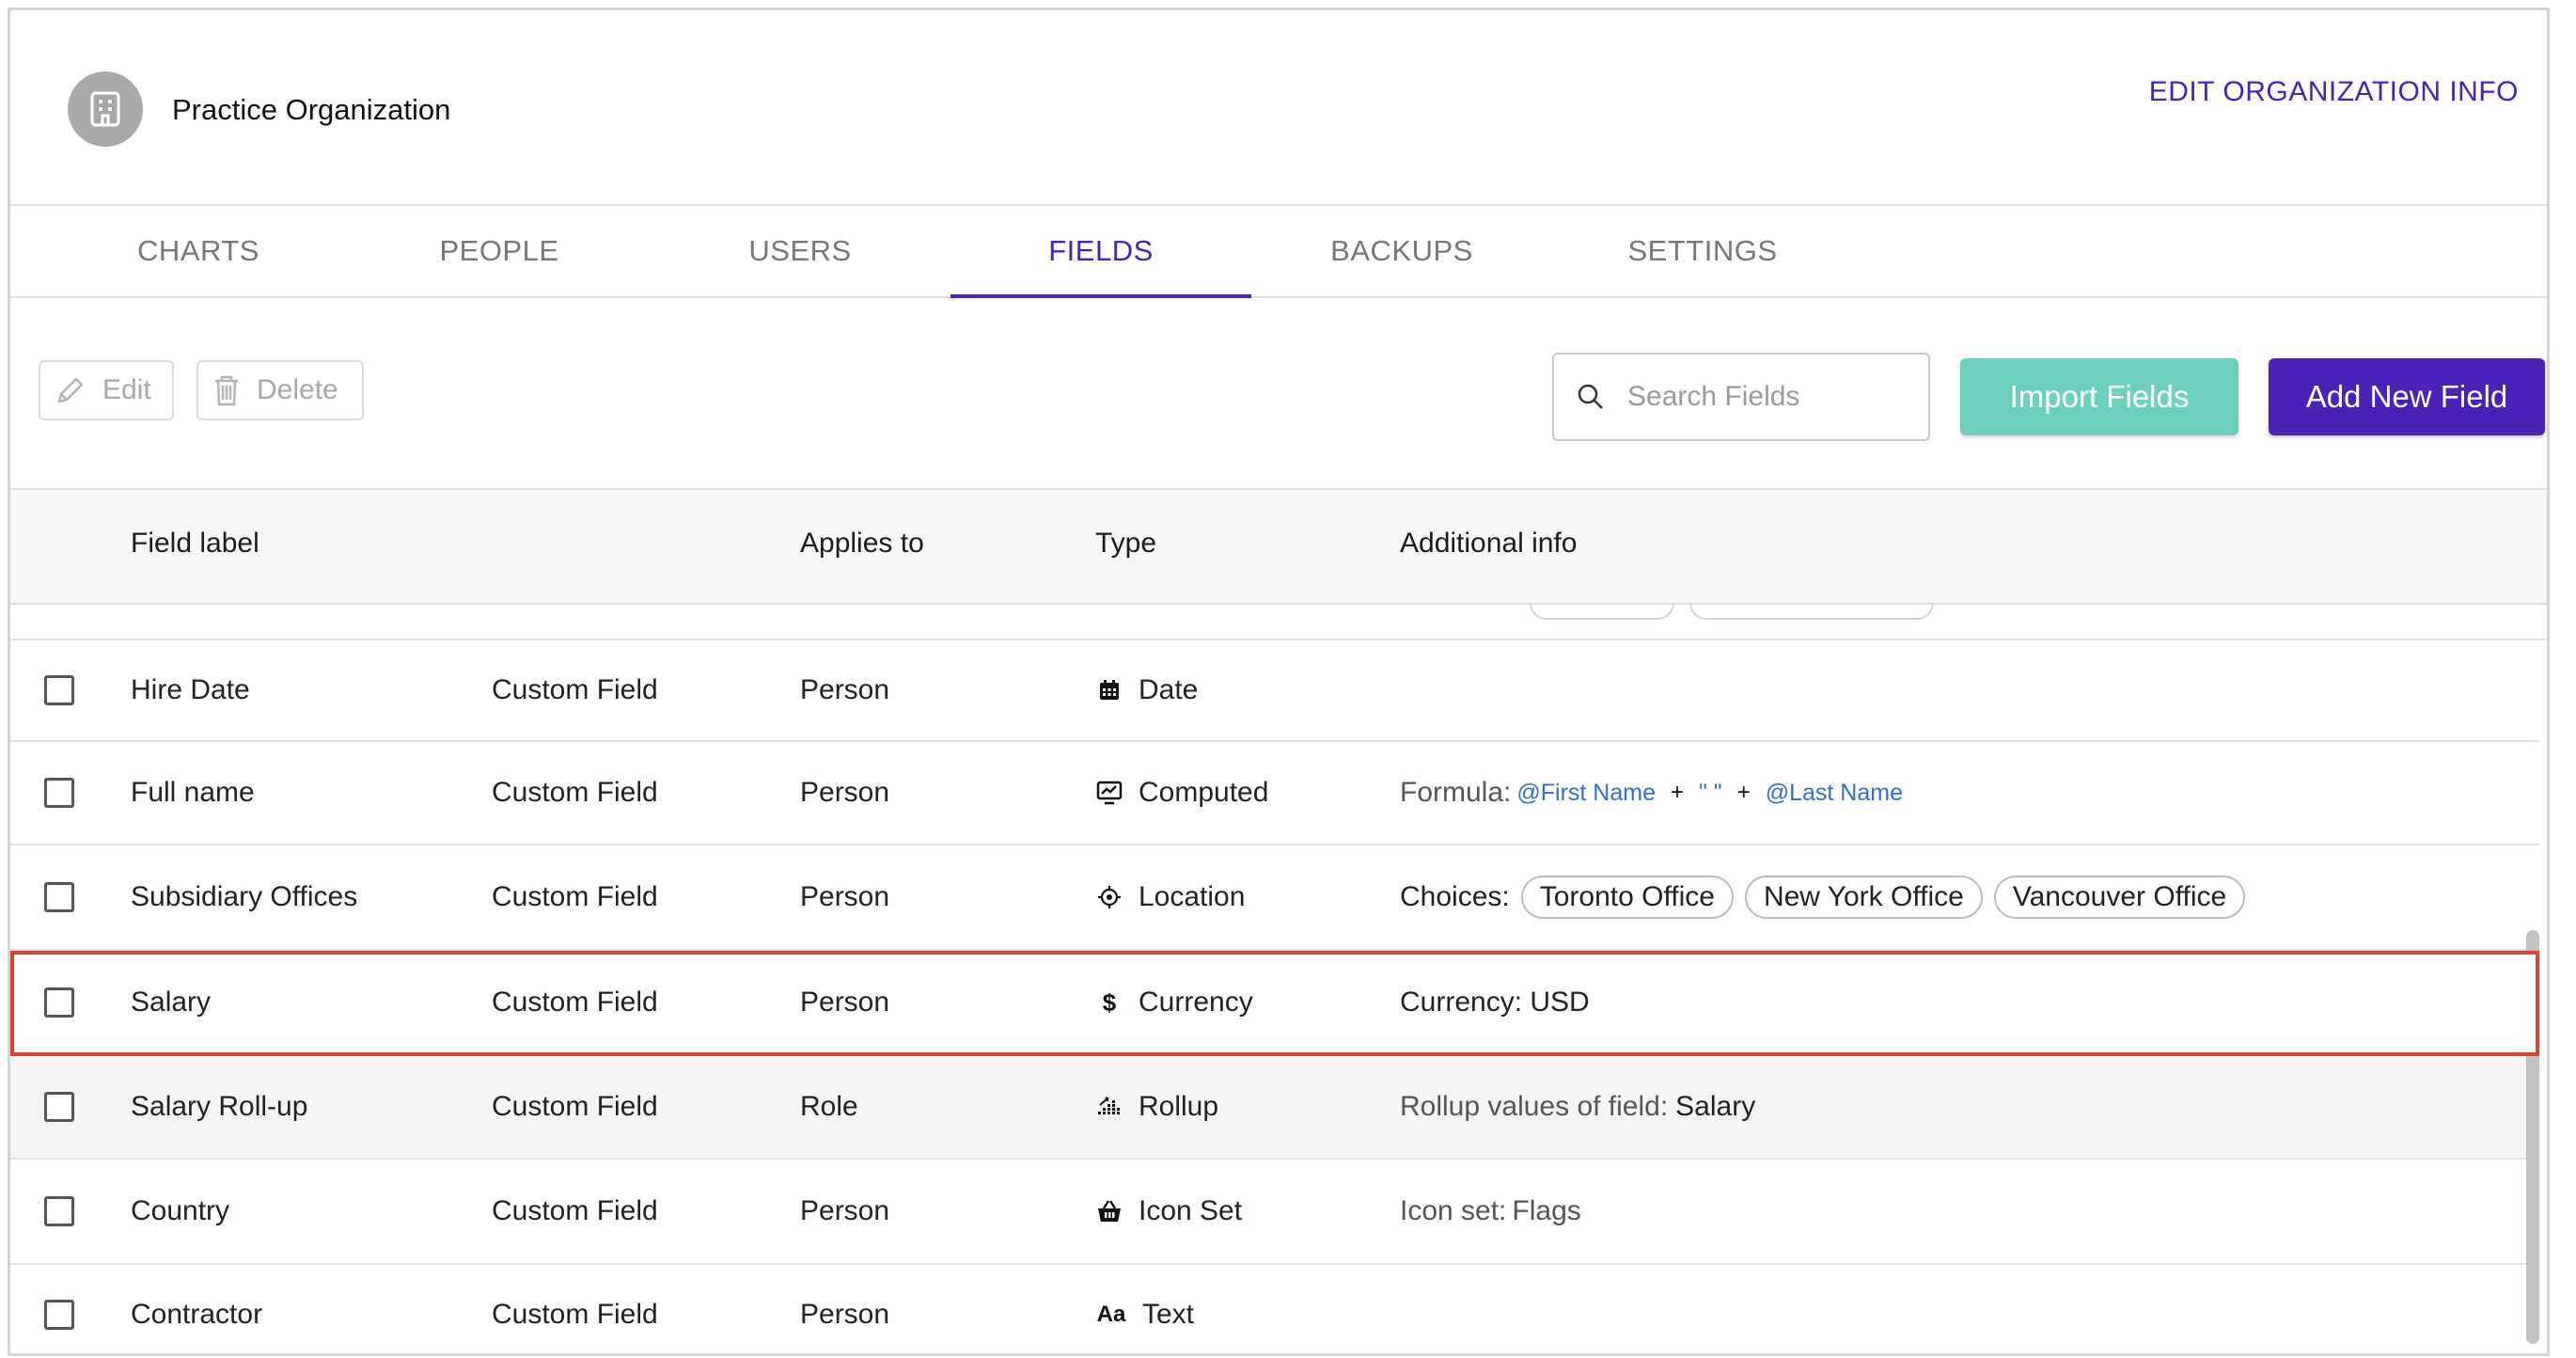  Describe the element at coordinates (862, 544) in the screenshot. I see `header-applies-to: Applies to` at that location.